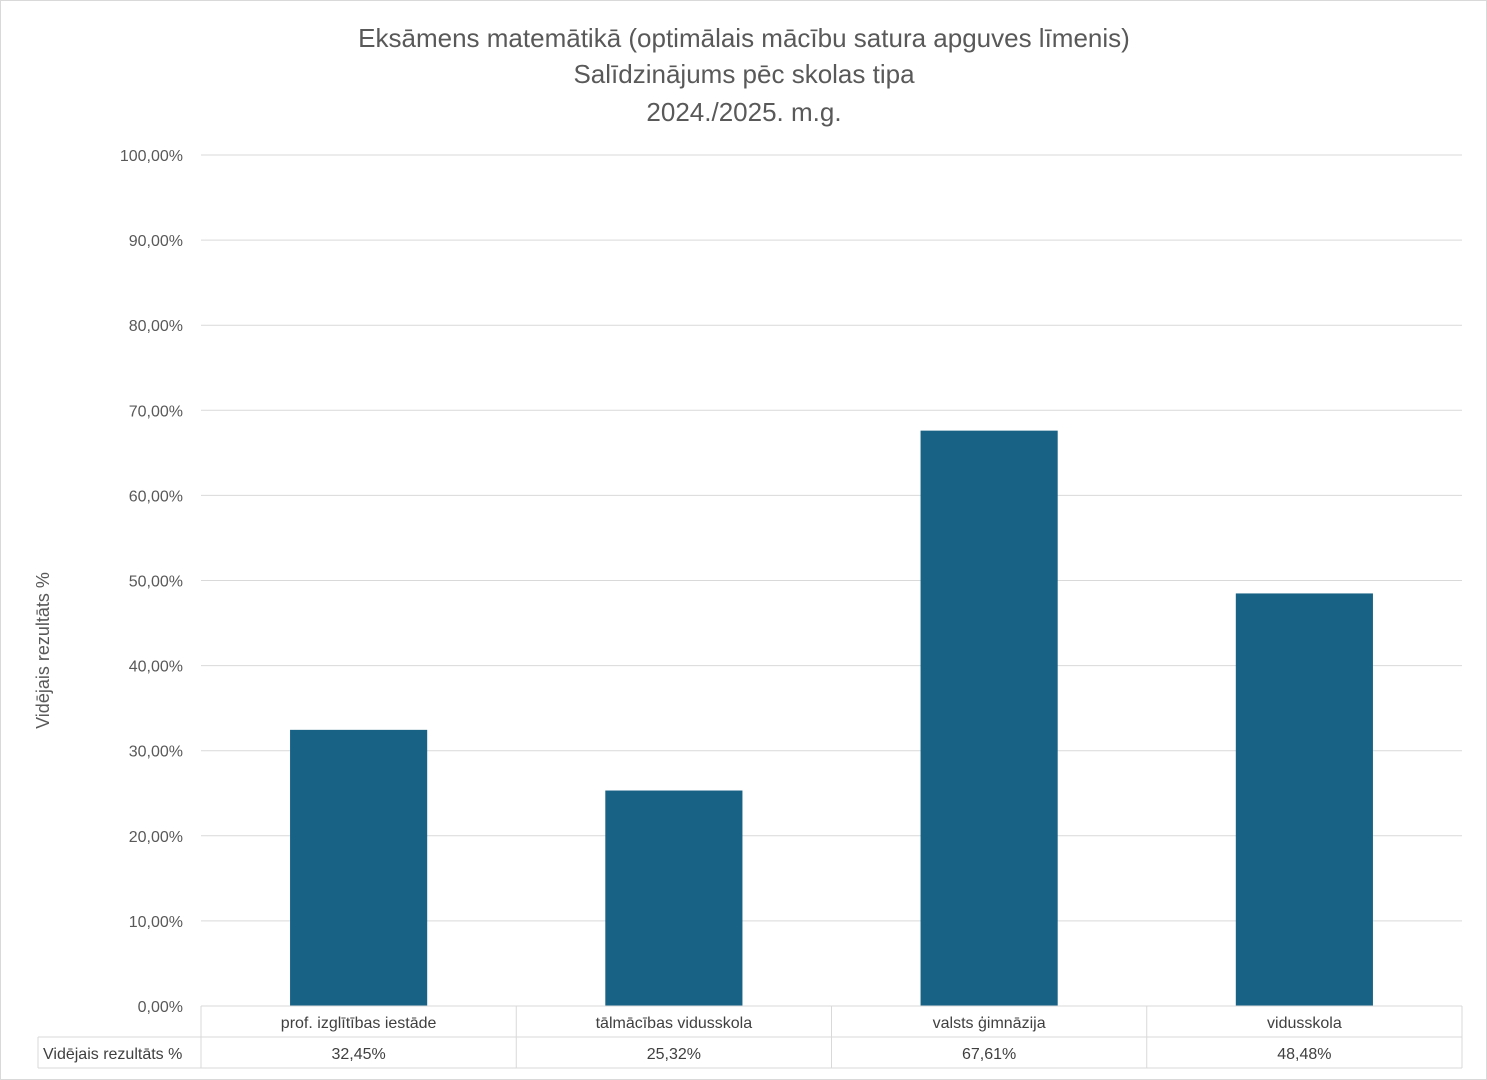  What do you see at coordinates (43, 650) in the screenshot?
I see `y-axis-title: Vidējais rezultāts %` at bounding box center [43, 650].